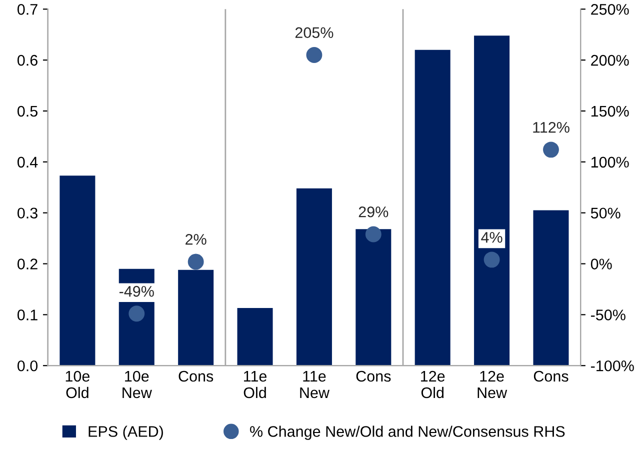  Describe the element at coordinates (610, 162) in the screenshot. I see `y2-tick-label: 100%` at that location.